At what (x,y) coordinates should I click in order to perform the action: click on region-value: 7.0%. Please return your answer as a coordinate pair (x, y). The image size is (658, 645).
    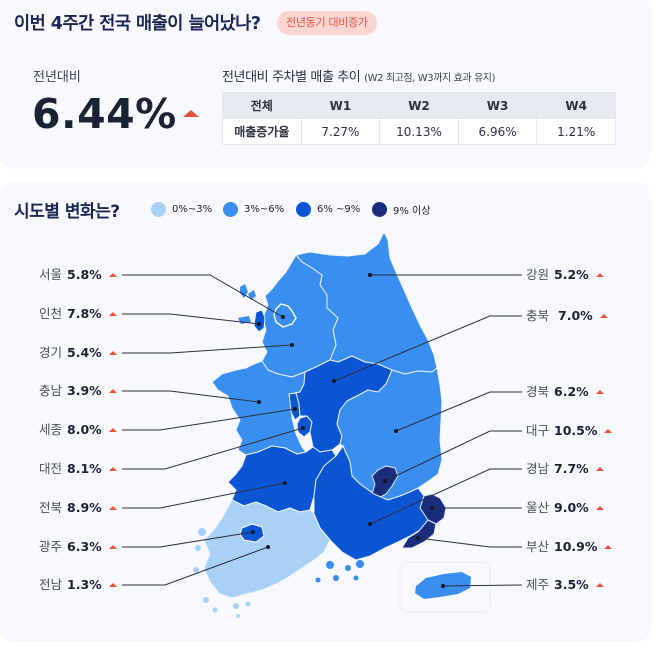
    Looking at the image, I should click on (575, 315).